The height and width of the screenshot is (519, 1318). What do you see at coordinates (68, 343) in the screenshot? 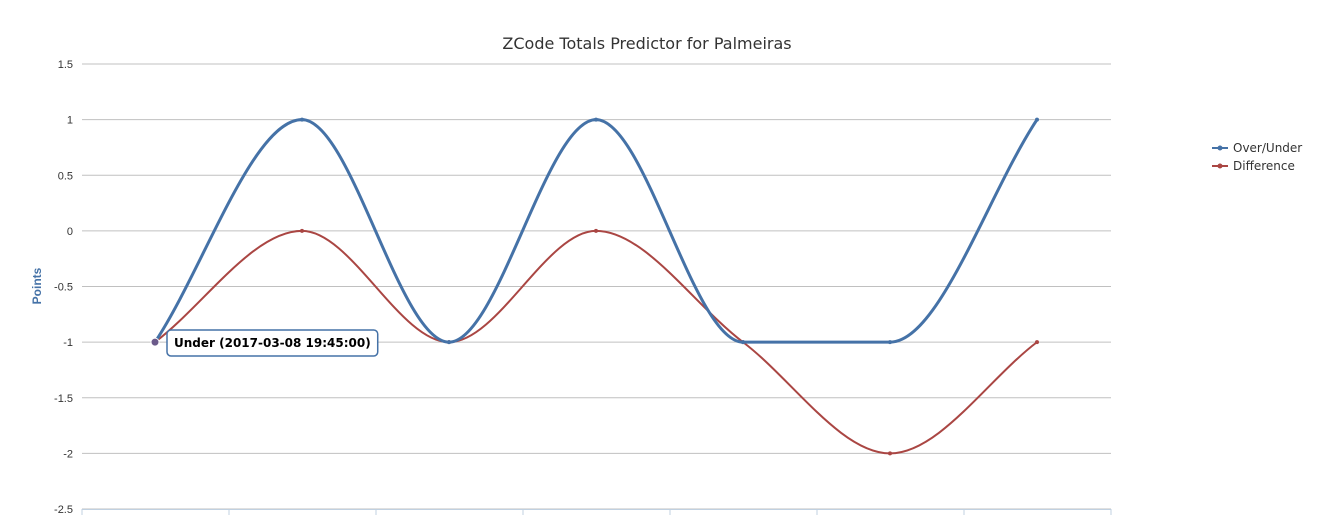
I see `y-tick-label: -1` at bounding box center [68, 343].